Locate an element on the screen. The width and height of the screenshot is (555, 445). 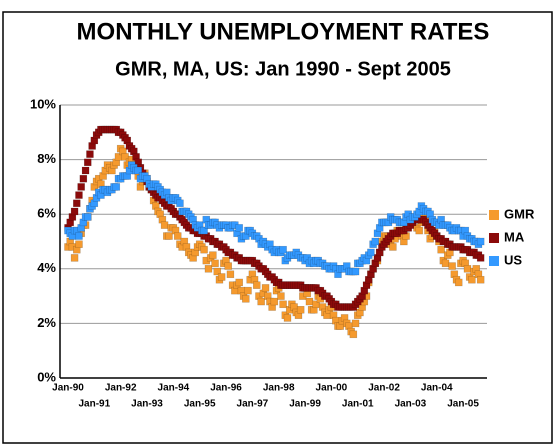
y-tick-label: 8% is located at coordinates (46, 158).